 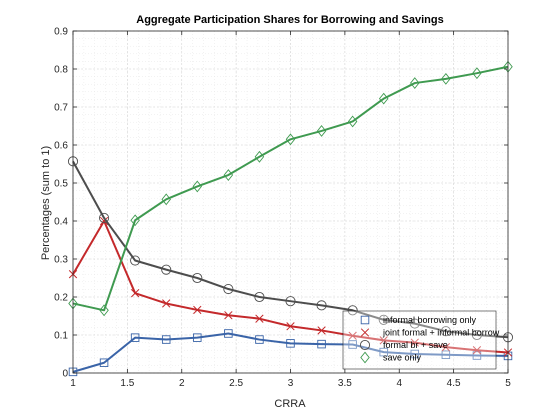 I want to click on x-tick-label: 1, so click(x=73, y=383).